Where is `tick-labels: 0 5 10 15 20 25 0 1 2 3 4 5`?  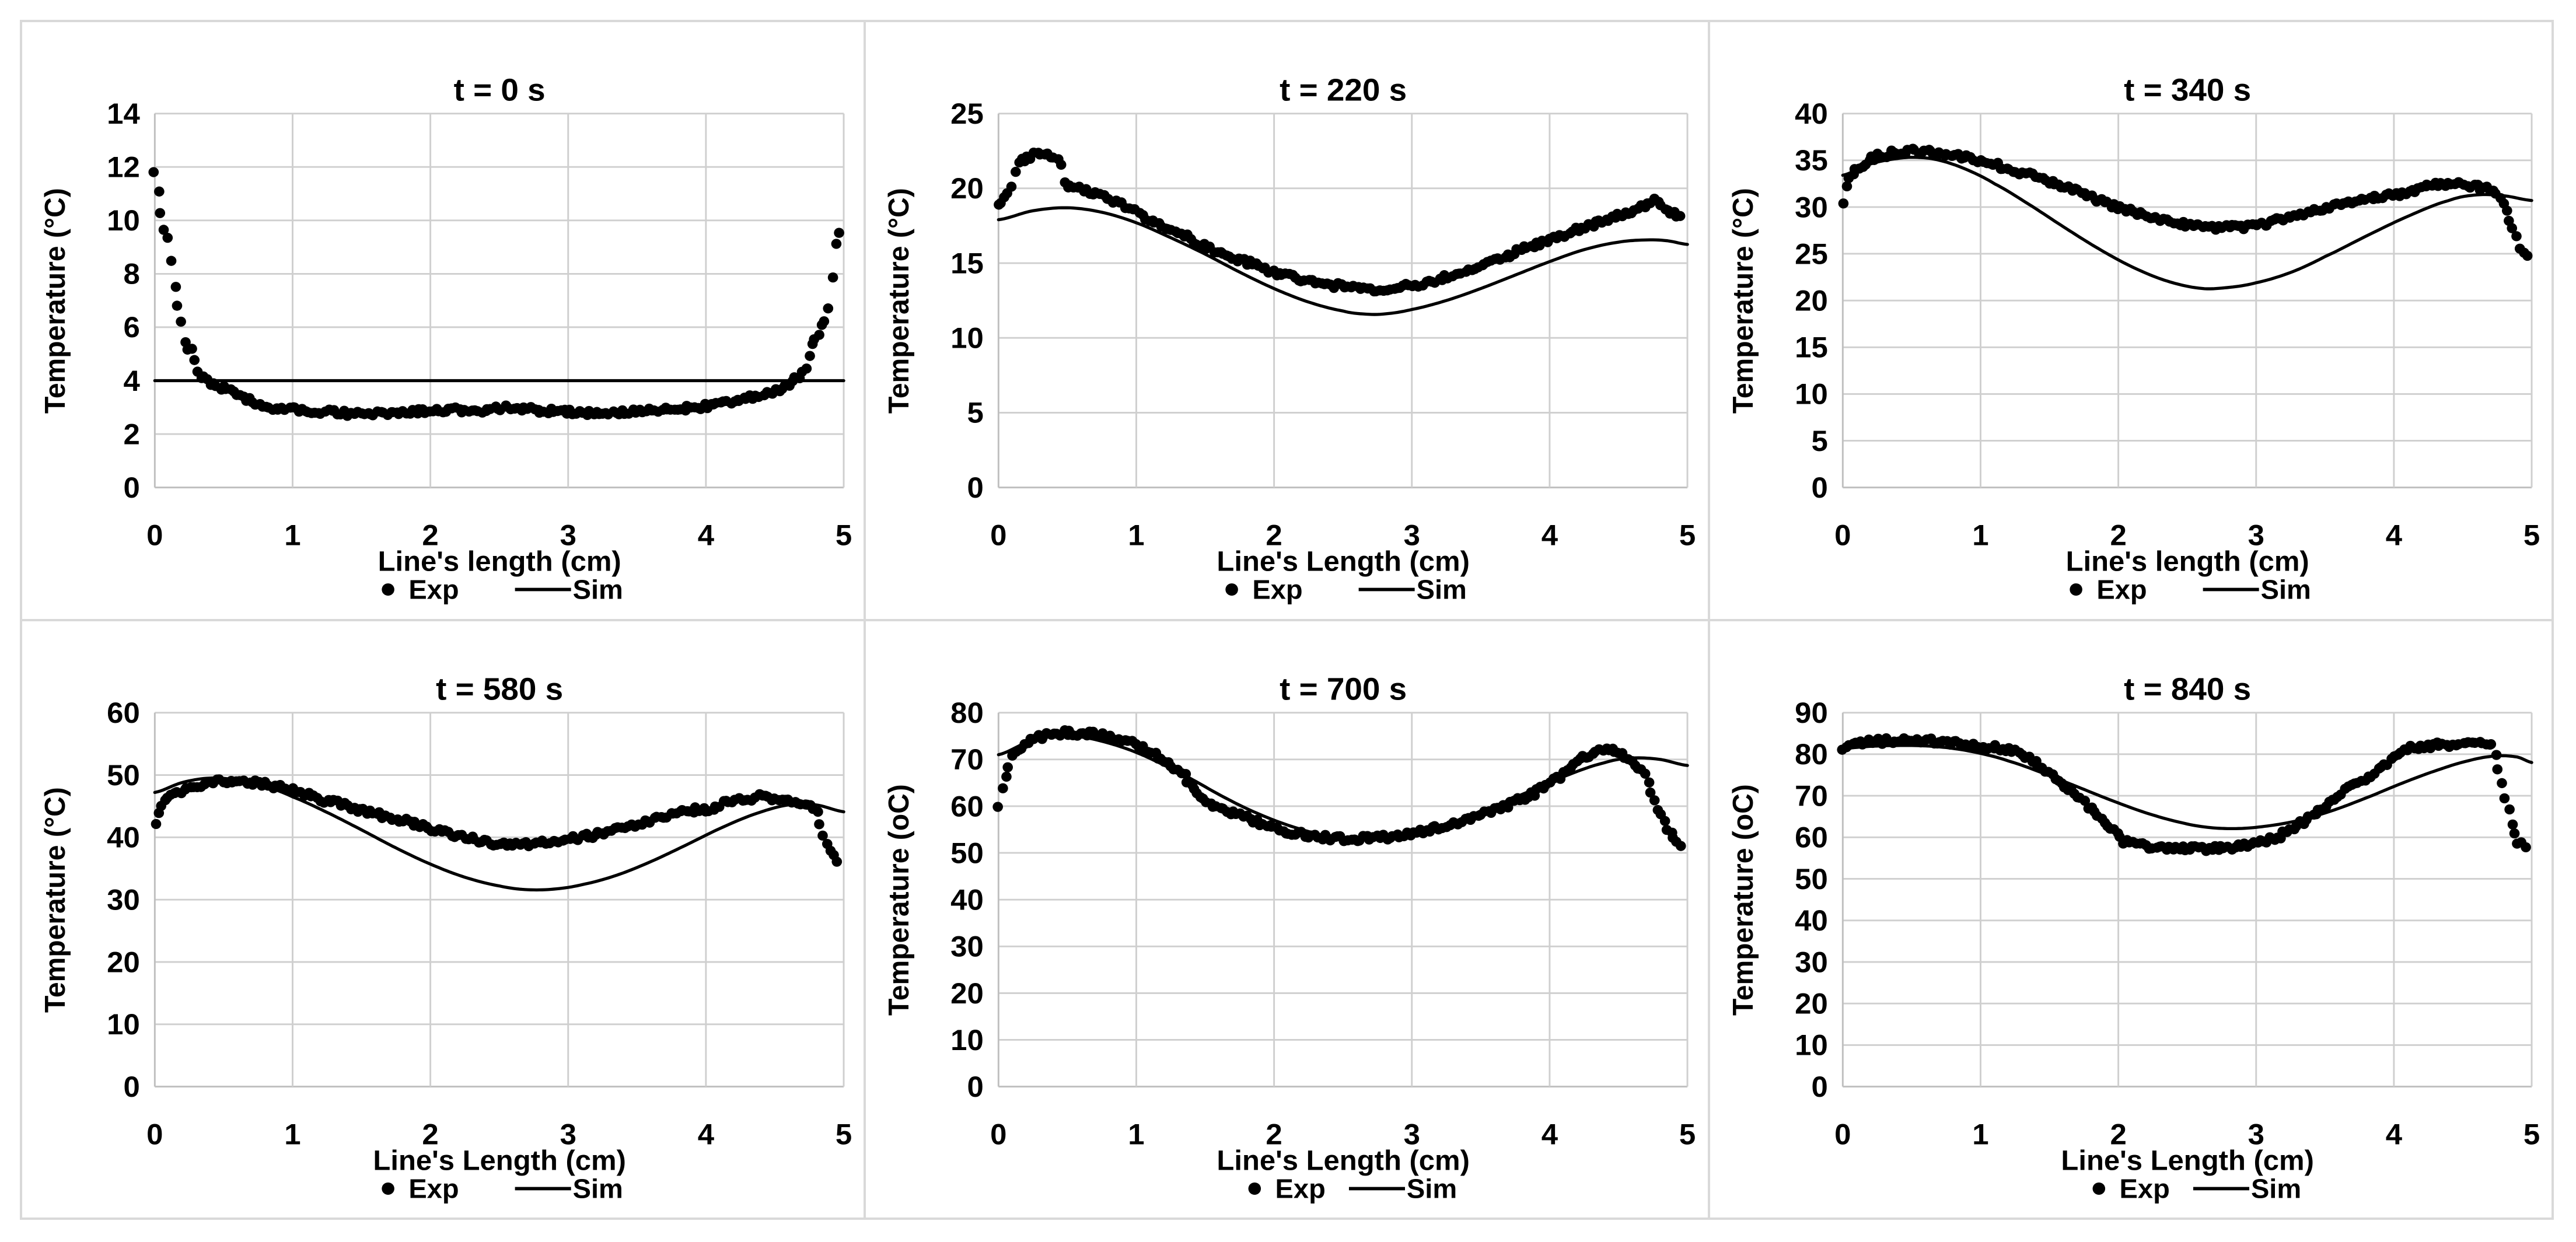 tick-labels: 0 5 10 15 20 25 0 1 2 3 4 5 is located at coordinates (1323, 324).